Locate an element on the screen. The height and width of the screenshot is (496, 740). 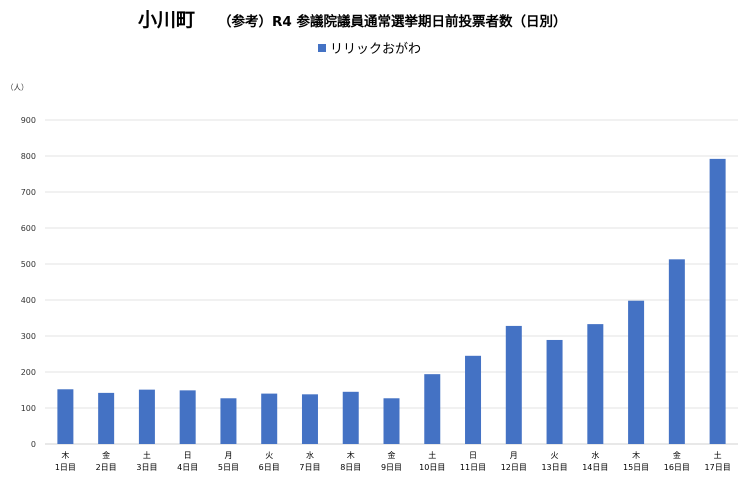
x-tick-day: 11日目 is located at coordinates (473, 467).